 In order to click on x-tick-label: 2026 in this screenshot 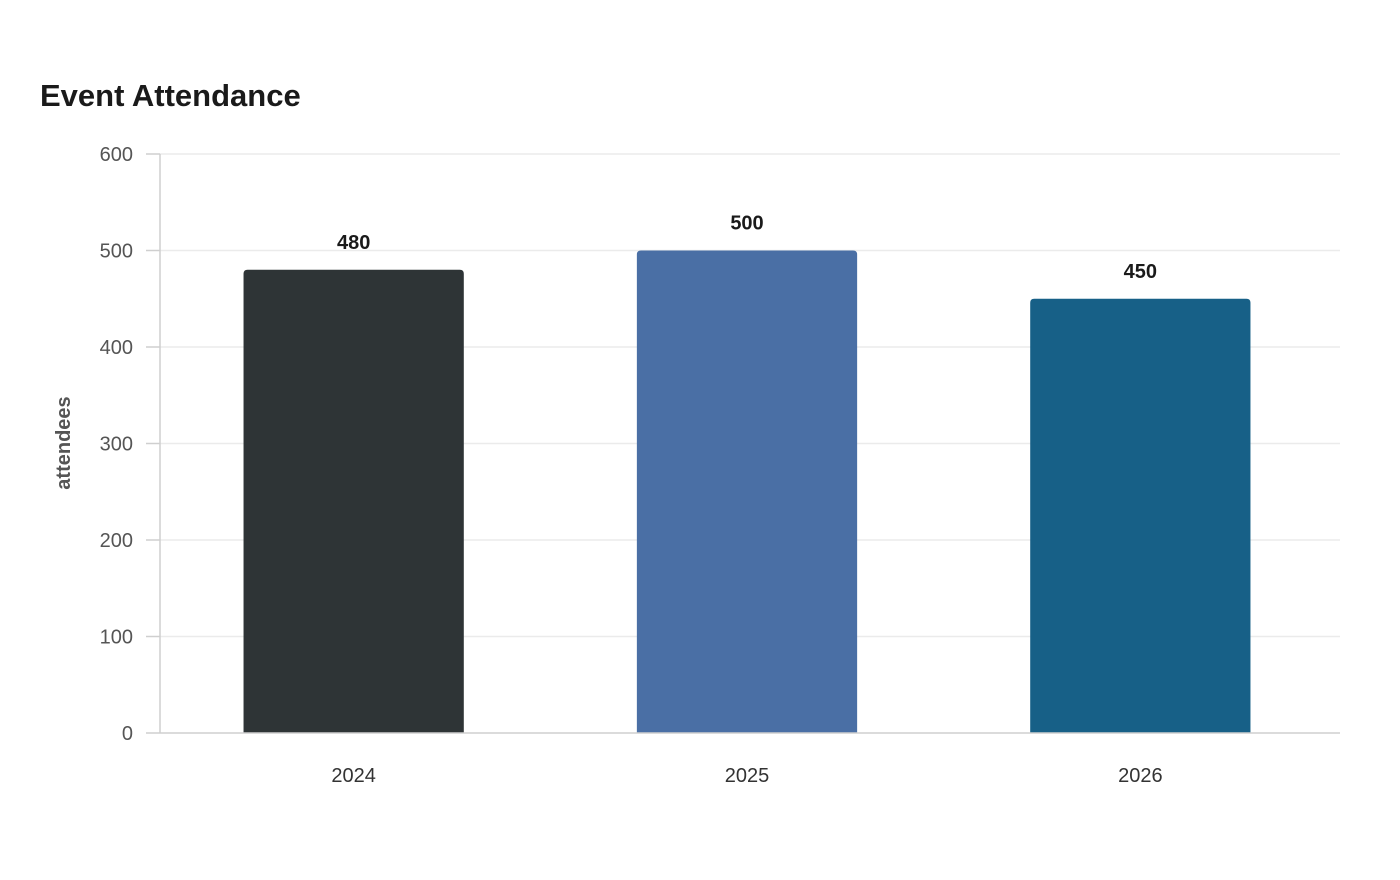, I will do `click(1140, 776)`.